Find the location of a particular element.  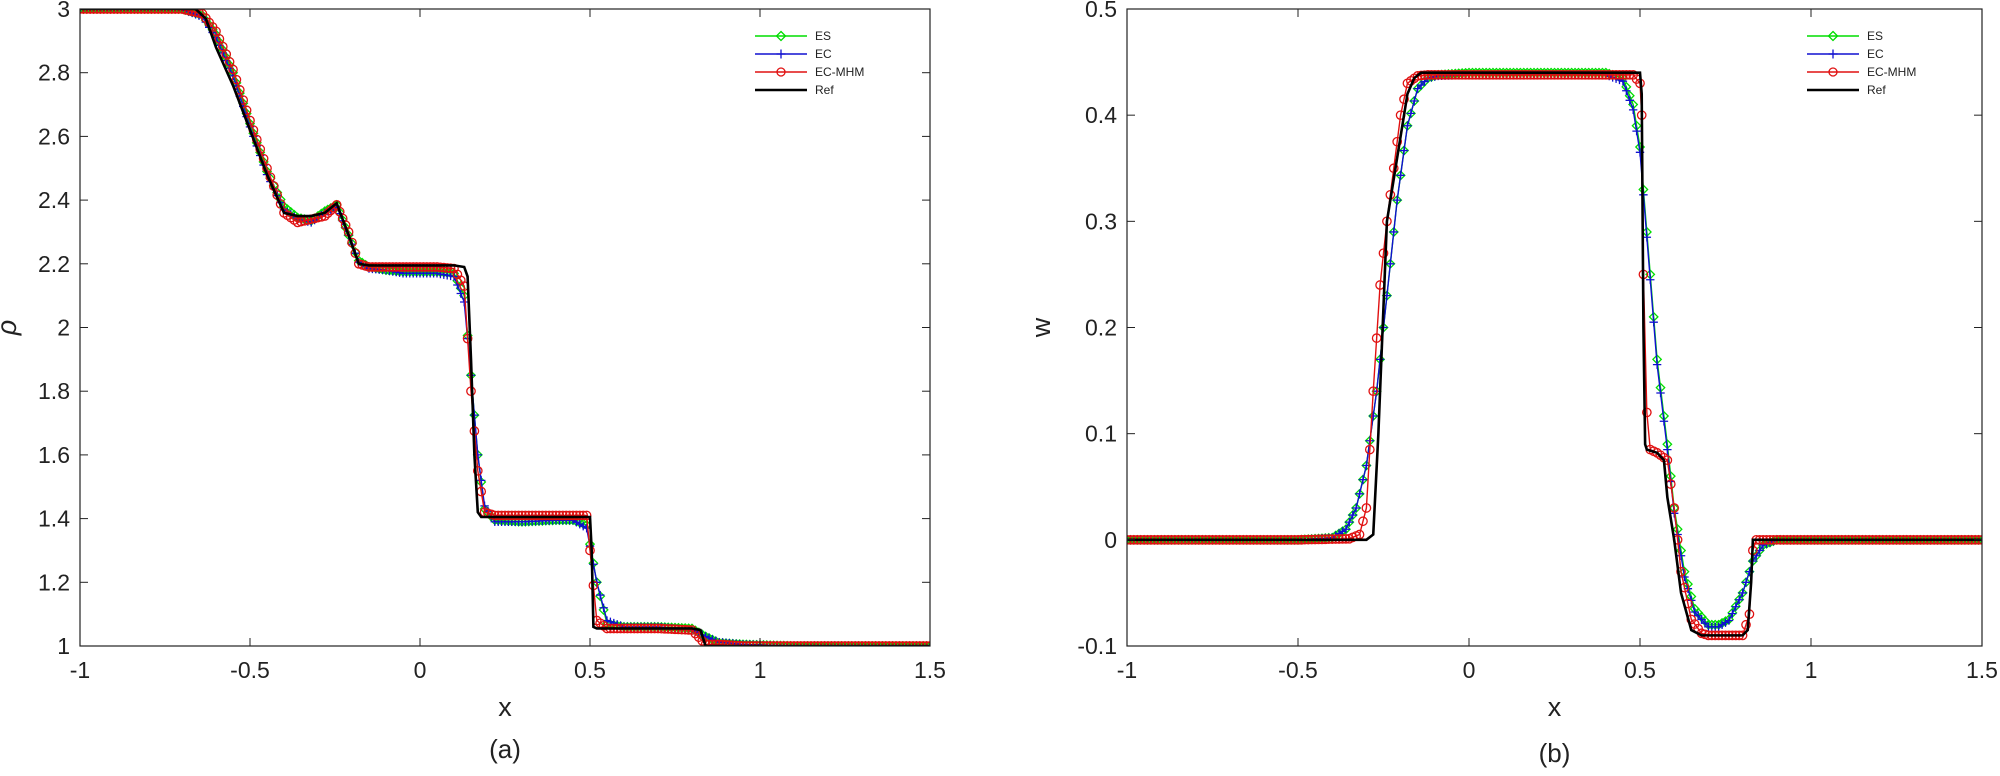

panel-label: (b) is located at coordinates (1555, 753).